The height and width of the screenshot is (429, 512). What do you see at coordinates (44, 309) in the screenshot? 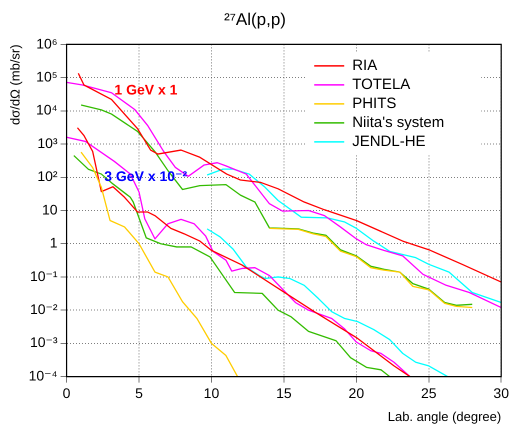
I see `y-tick-label: 10⁻²` at bounding box center [44, 309].